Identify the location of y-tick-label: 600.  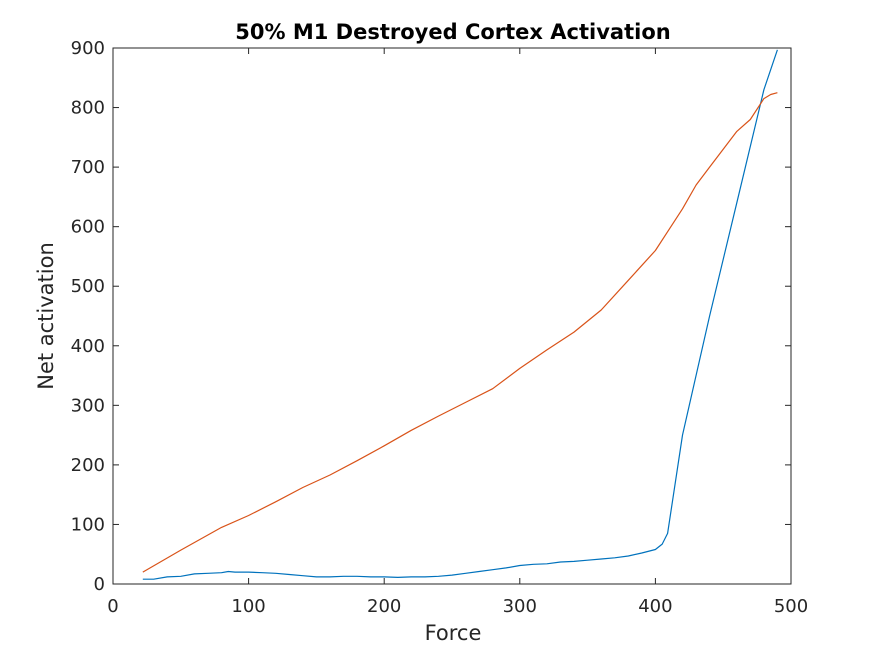
(88, 227).